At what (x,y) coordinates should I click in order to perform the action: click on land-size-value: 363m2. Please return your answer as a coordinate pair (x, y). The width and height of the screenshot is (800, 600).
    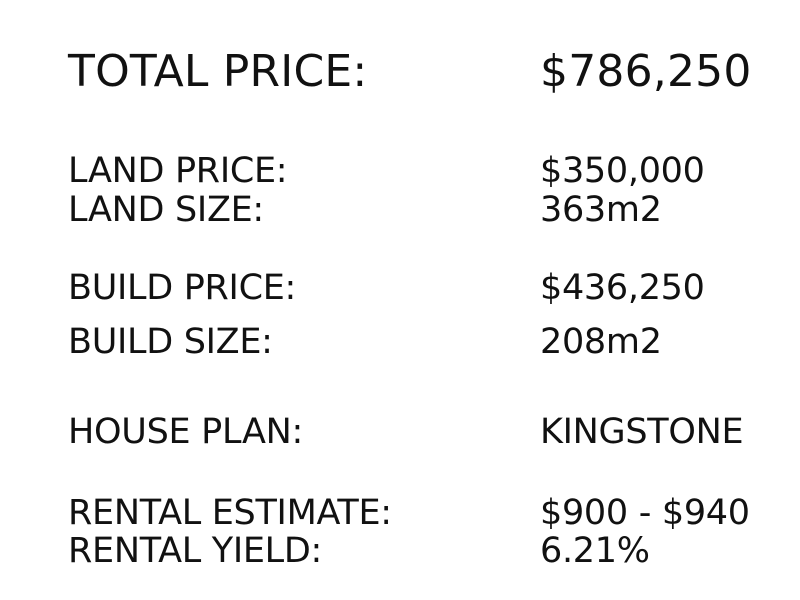
    Looking at the image, I should click on (601, 210).